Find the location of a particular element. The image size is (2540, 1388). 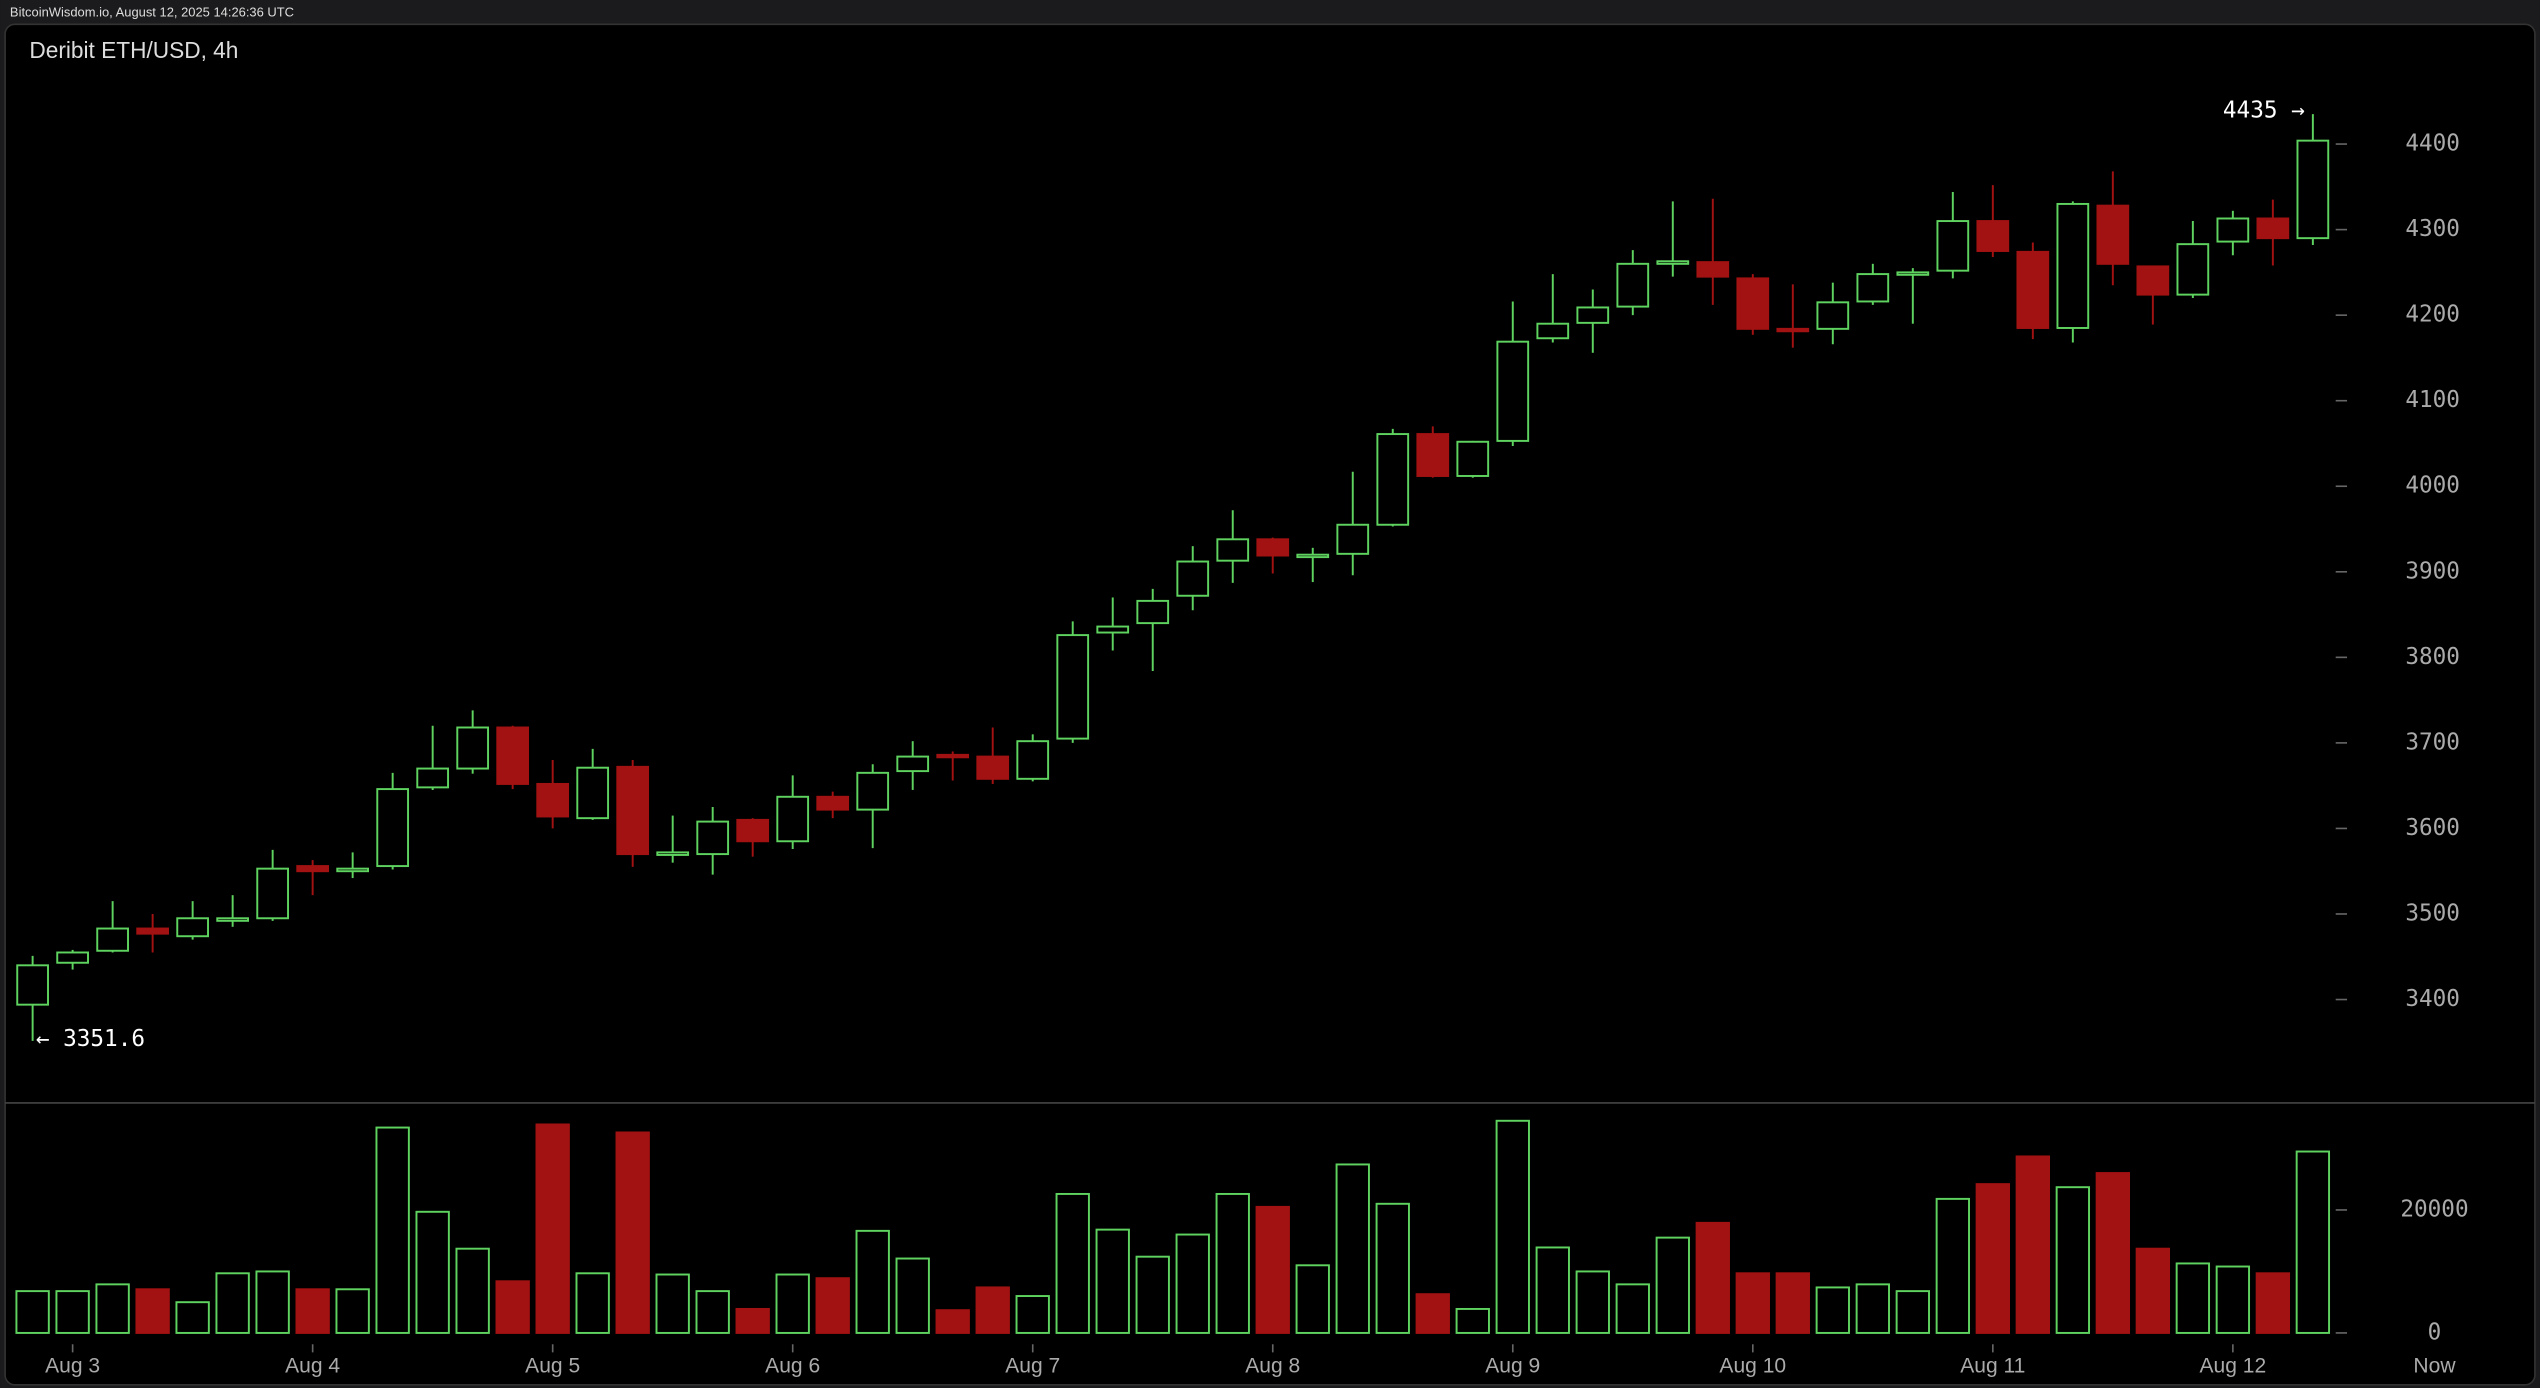

x-tick-label: Aug 6 is located at coordinates (792, 1366).